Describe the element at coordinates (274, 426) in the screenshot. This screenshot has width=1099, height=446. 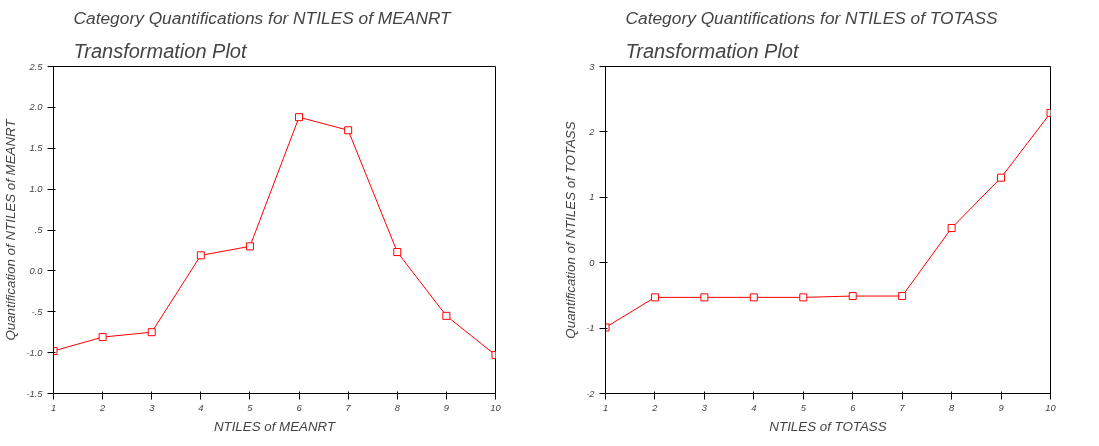
I see `x-axis-title: NTILES of MEANRT` at that location.